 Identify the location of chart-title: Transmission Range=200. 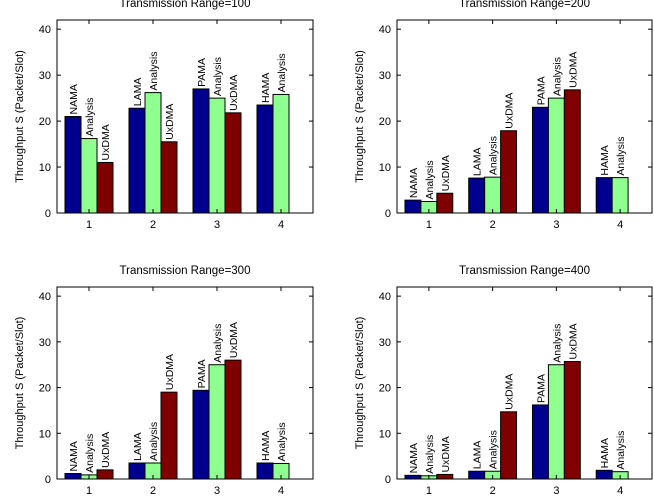
(524, 5).